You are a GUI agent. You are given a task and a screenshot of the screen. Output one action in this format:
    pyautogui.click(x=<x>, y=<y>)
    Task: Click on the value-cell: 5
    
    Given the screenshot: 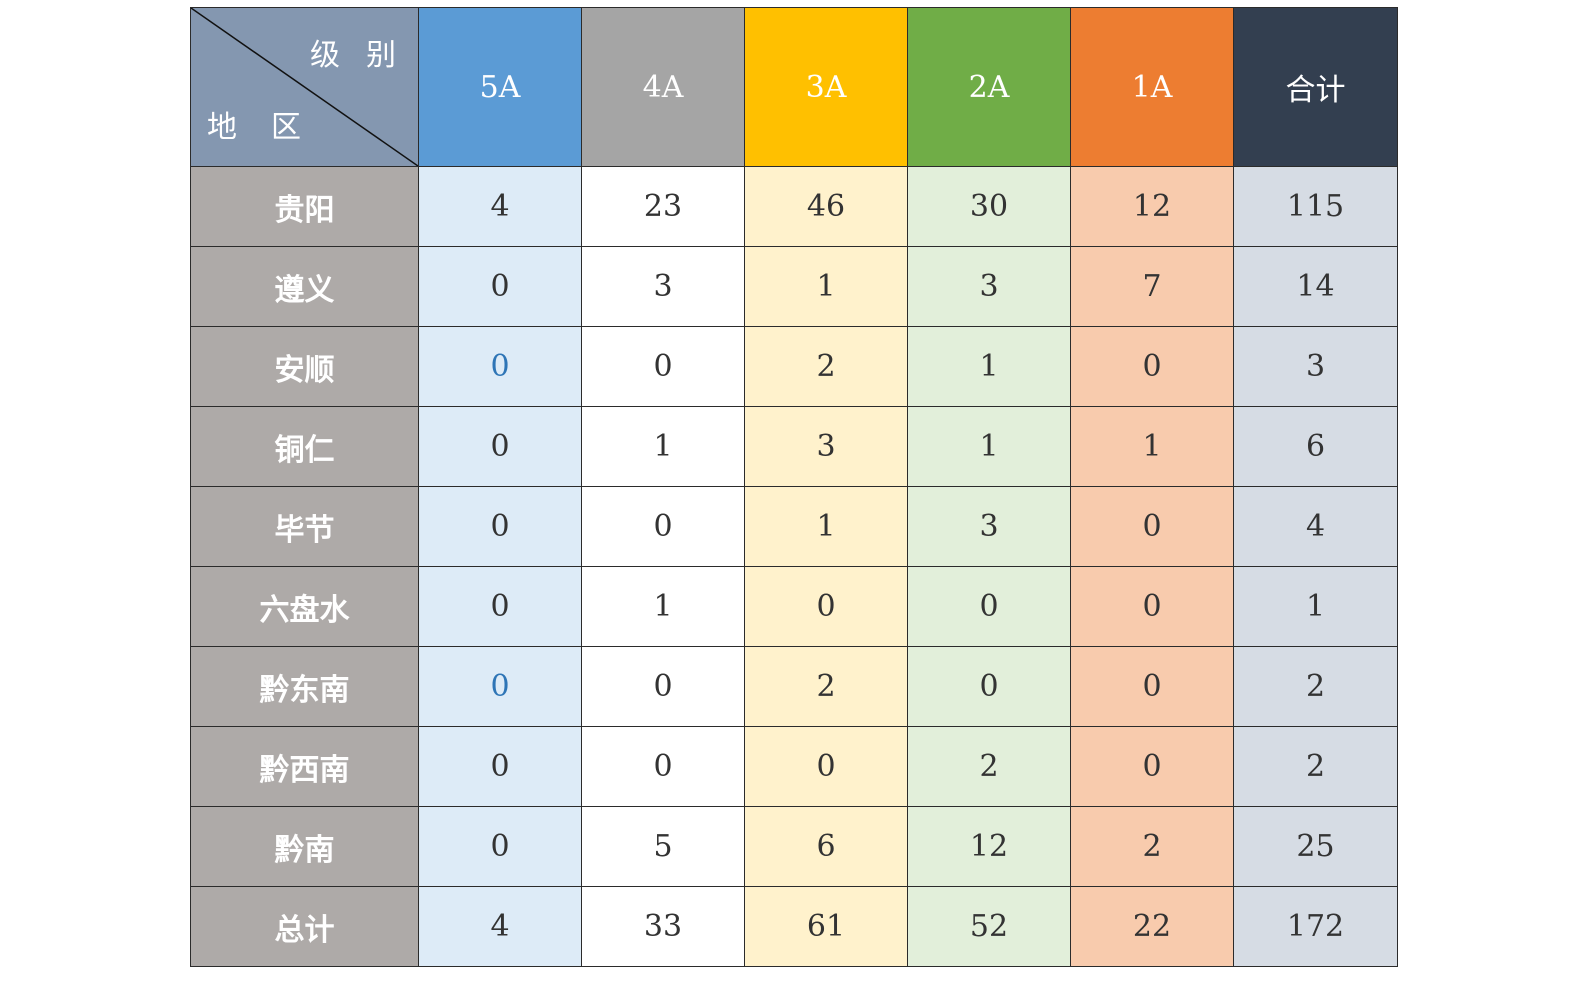 What is the action you would take?
    pyautogui.click(x=663, y=846)
    